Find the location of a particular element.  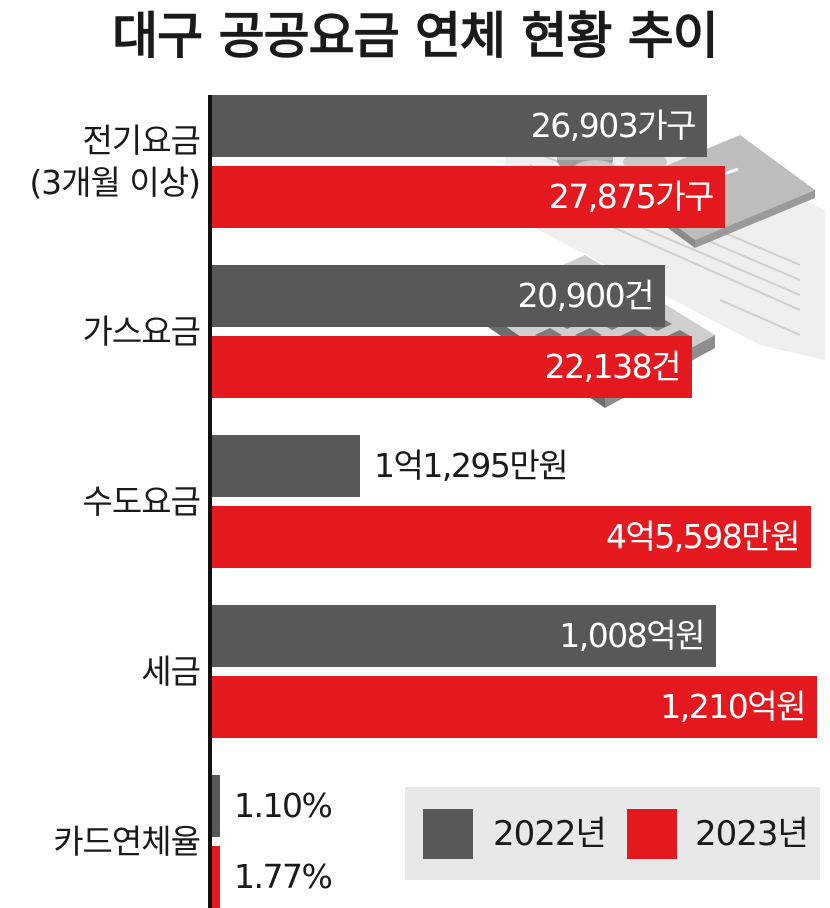

data-label-4-s2022: 1,008억원 is located at coordinates (632, 635).